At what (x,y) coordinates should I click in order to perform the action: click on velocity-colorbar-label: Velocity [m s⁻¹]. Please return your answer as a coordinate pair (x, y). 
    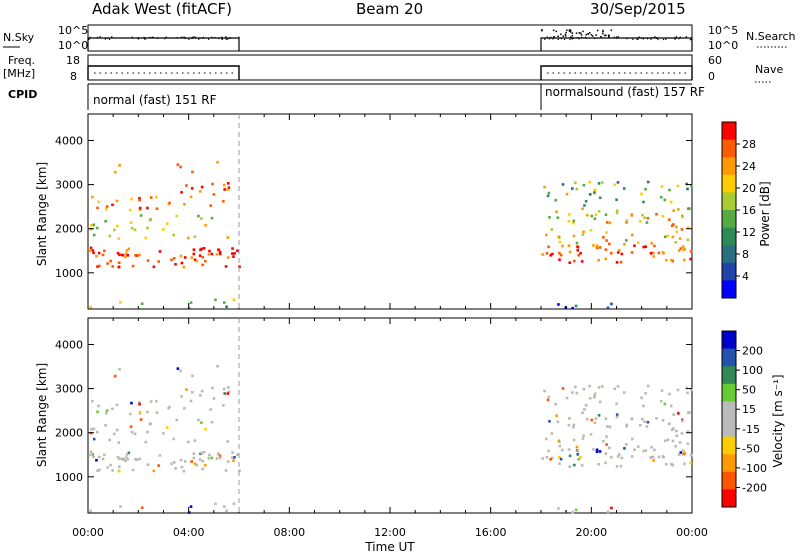
    Looking at the image, I should click on (778, 420).